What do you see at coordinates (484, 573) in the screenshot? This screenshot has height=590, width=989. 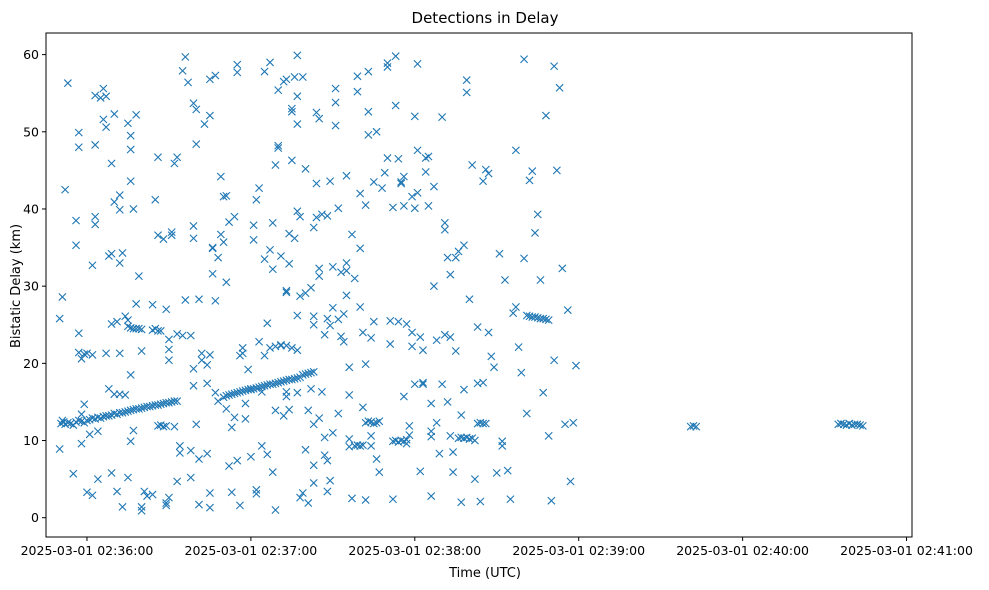 I see `x-axis-label: Time (UTC)` at bounding box center [484, 573].